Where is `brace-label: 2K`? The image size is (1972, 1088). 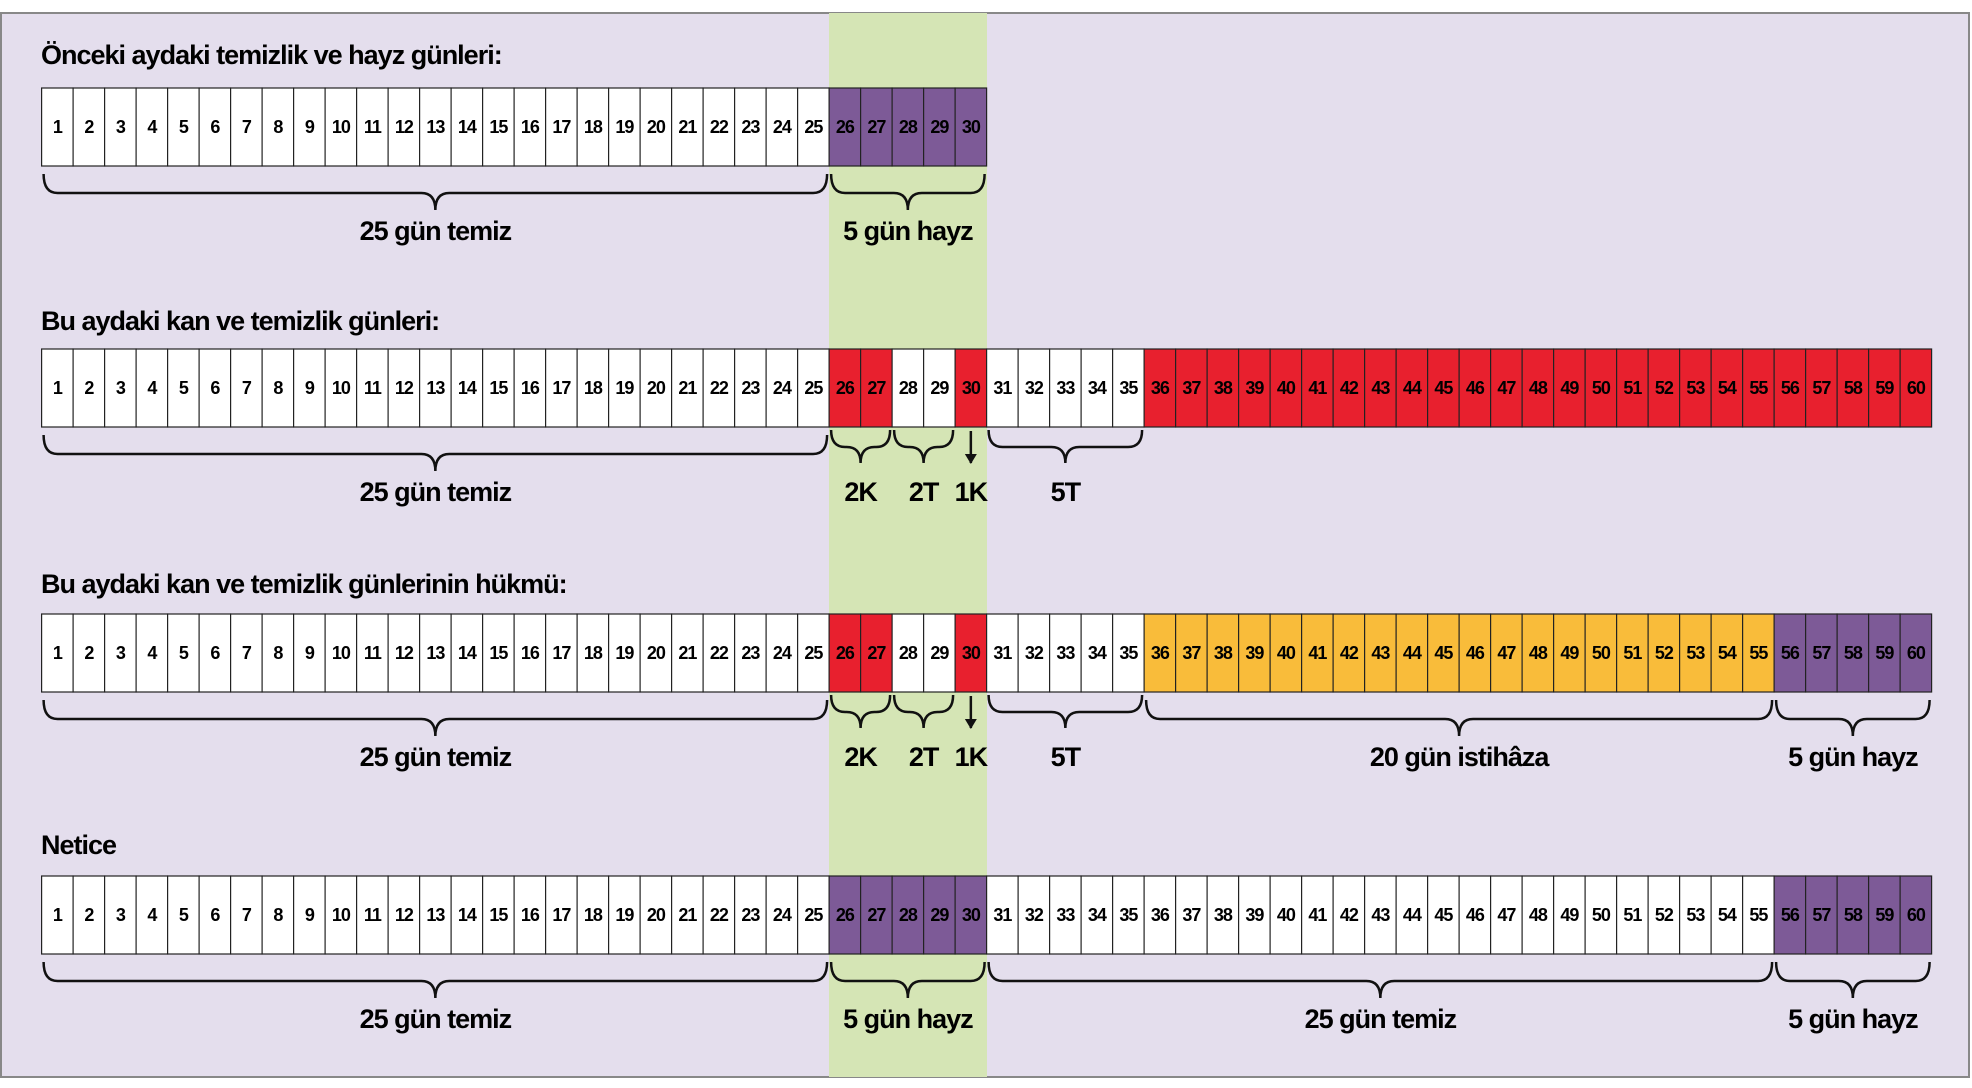
brace-label: 2K is located at coordinates (861, 757).